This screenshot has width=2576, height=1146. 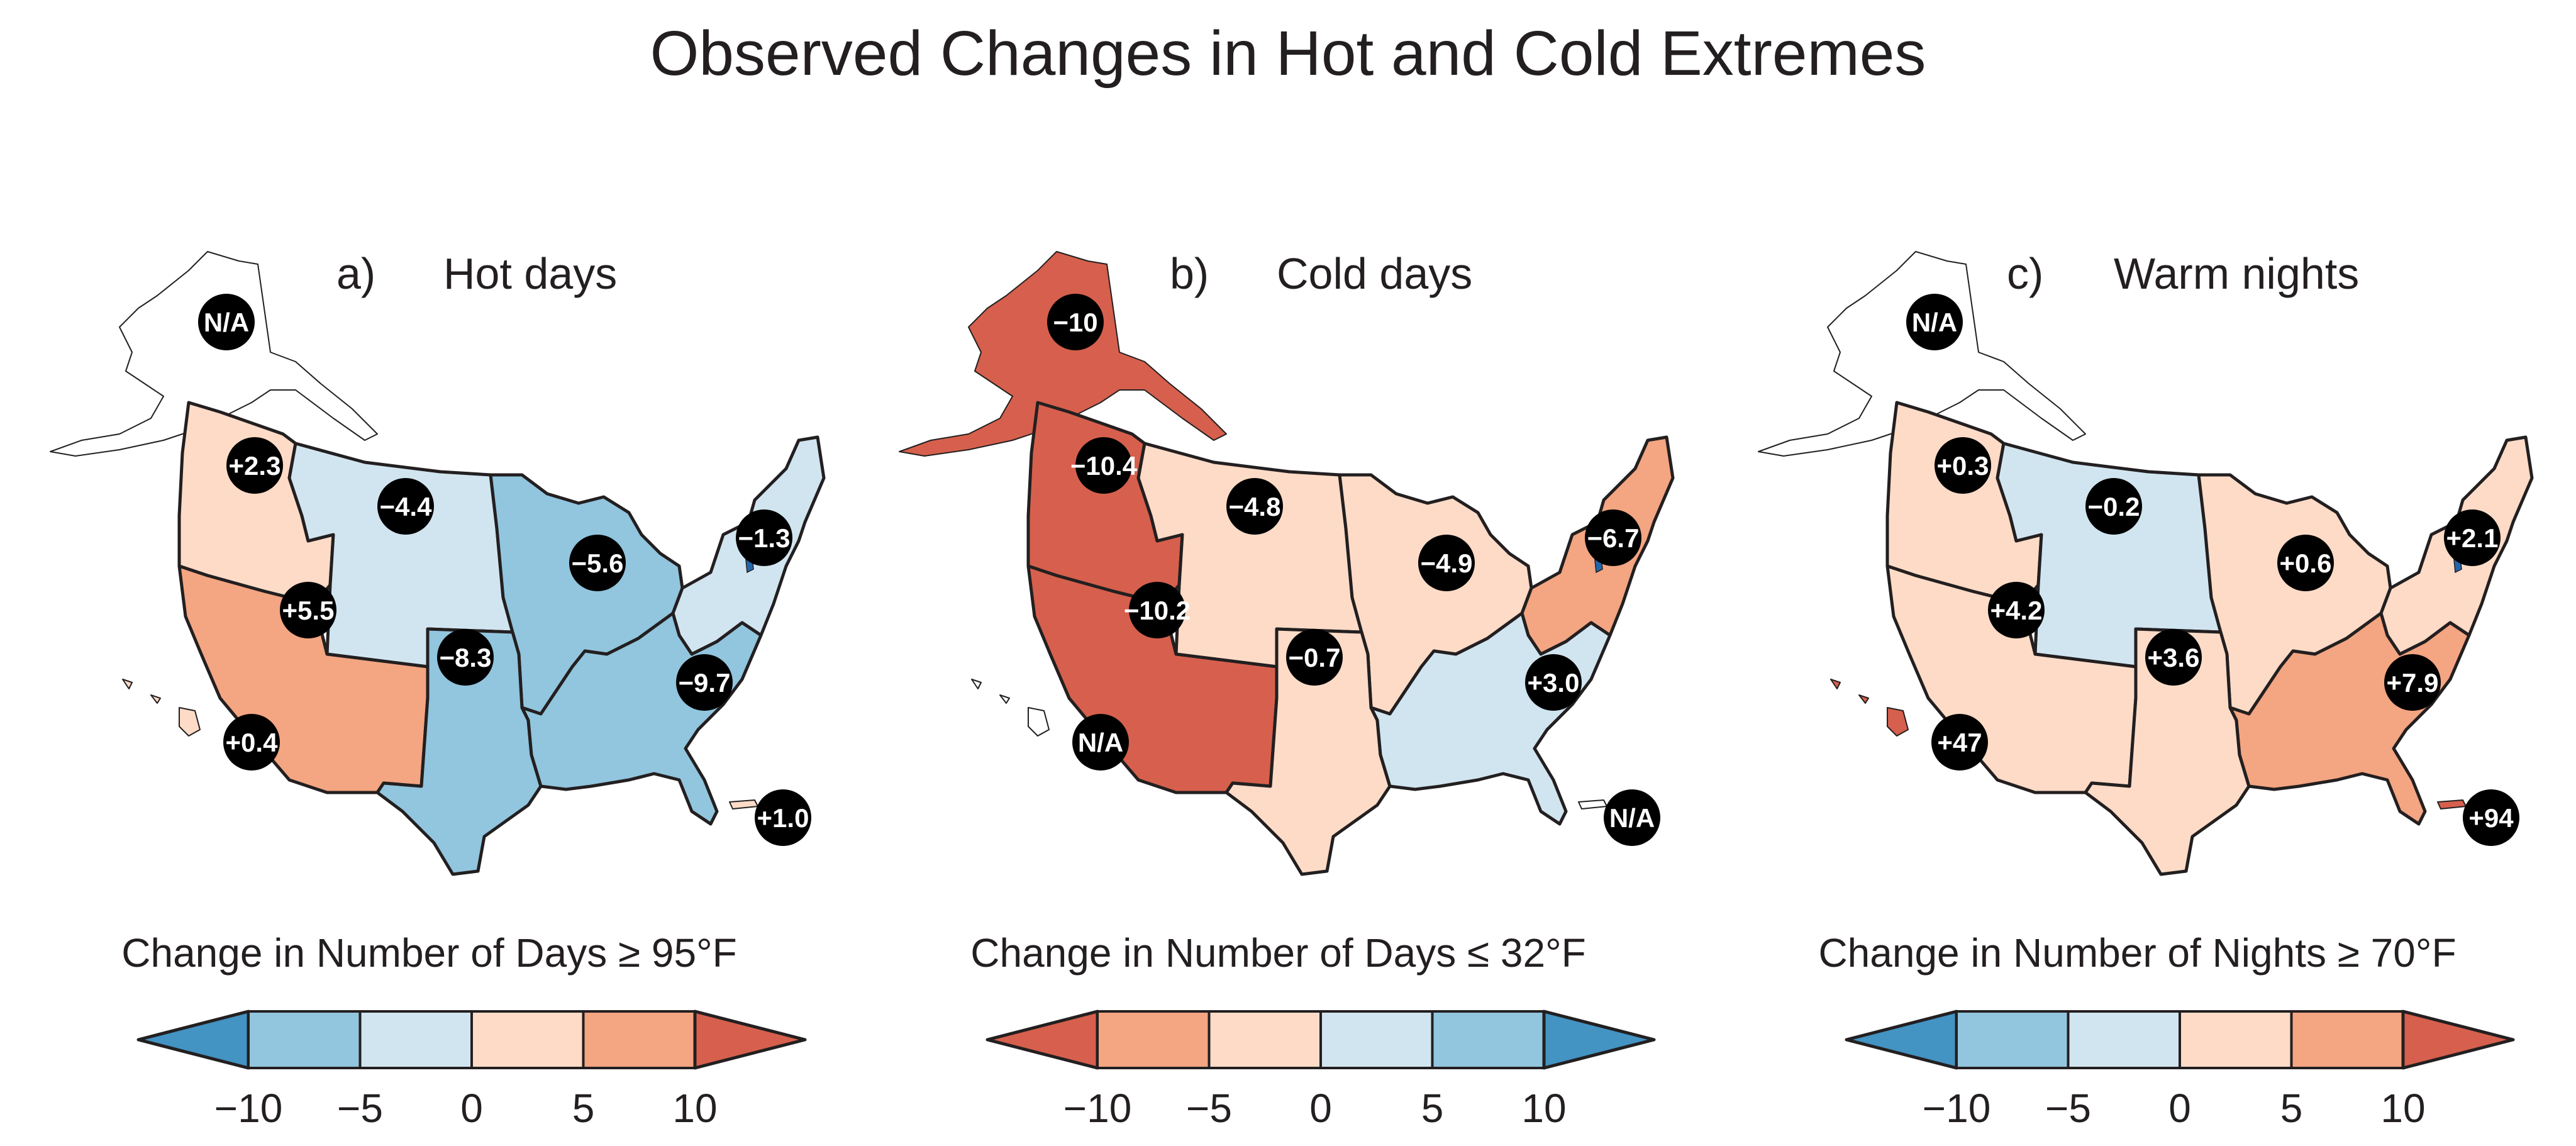 I want to click on badge-label: +0.6, so click(x=2306, y=563).